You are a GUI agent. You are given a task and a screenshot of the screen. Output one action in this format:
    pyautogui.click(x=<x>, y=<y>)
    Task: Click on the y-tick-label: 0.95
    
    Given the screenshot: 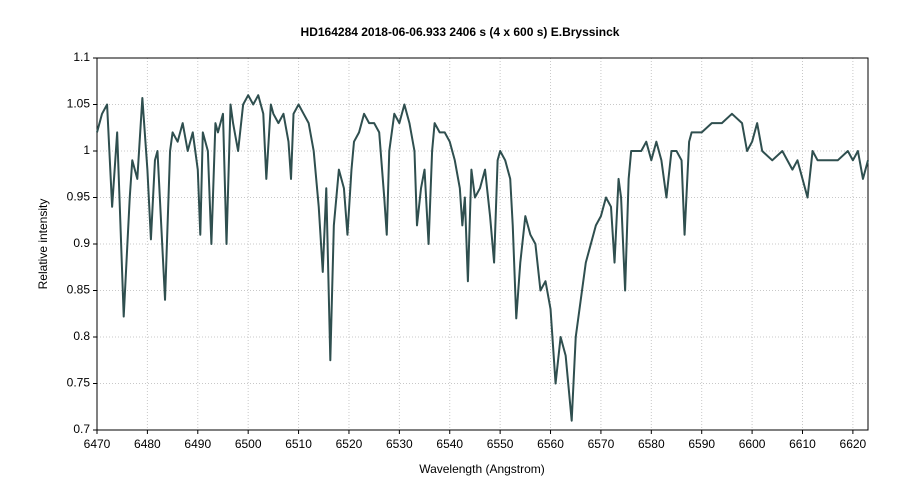 What is the action you would take?
    pyautogui.click(x=79, y=197)
    